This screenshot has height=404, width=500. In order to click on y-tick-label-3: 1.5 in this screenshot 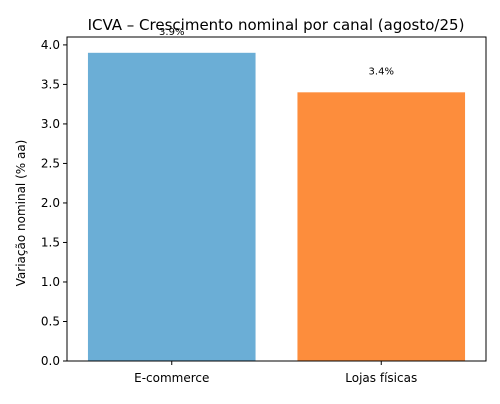, I will do `click(50, 242)`.